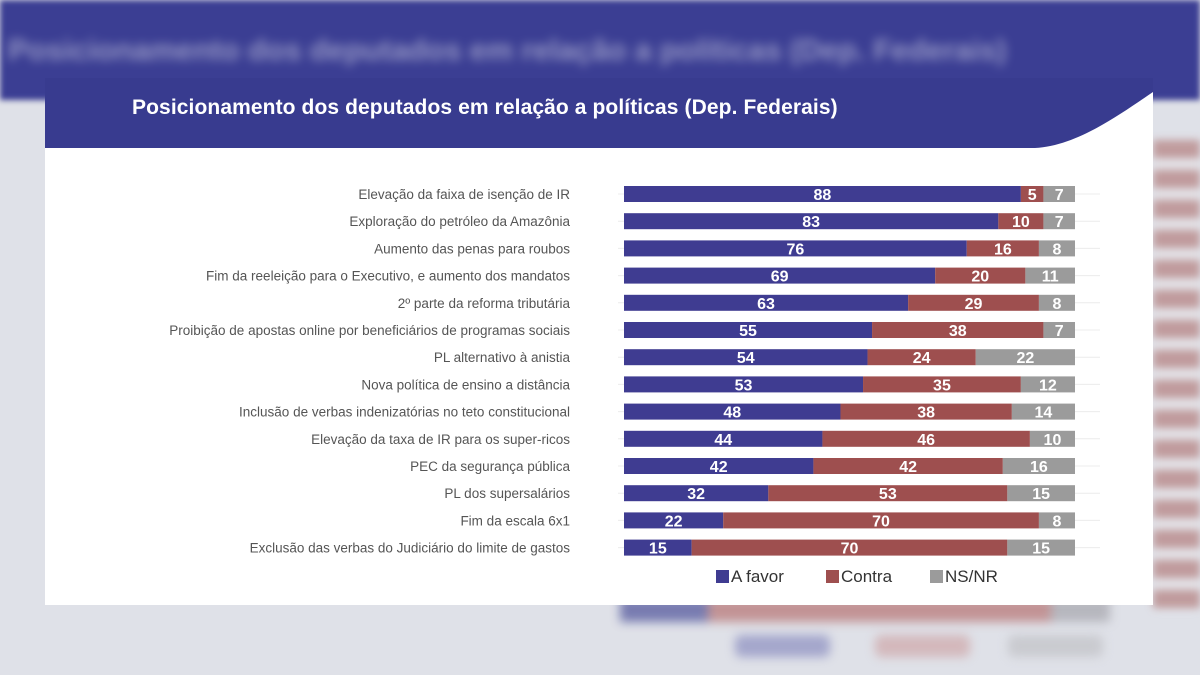 This screenshot has width=1200, height=675. I want to click on data-label: 35, so click(942, 385).